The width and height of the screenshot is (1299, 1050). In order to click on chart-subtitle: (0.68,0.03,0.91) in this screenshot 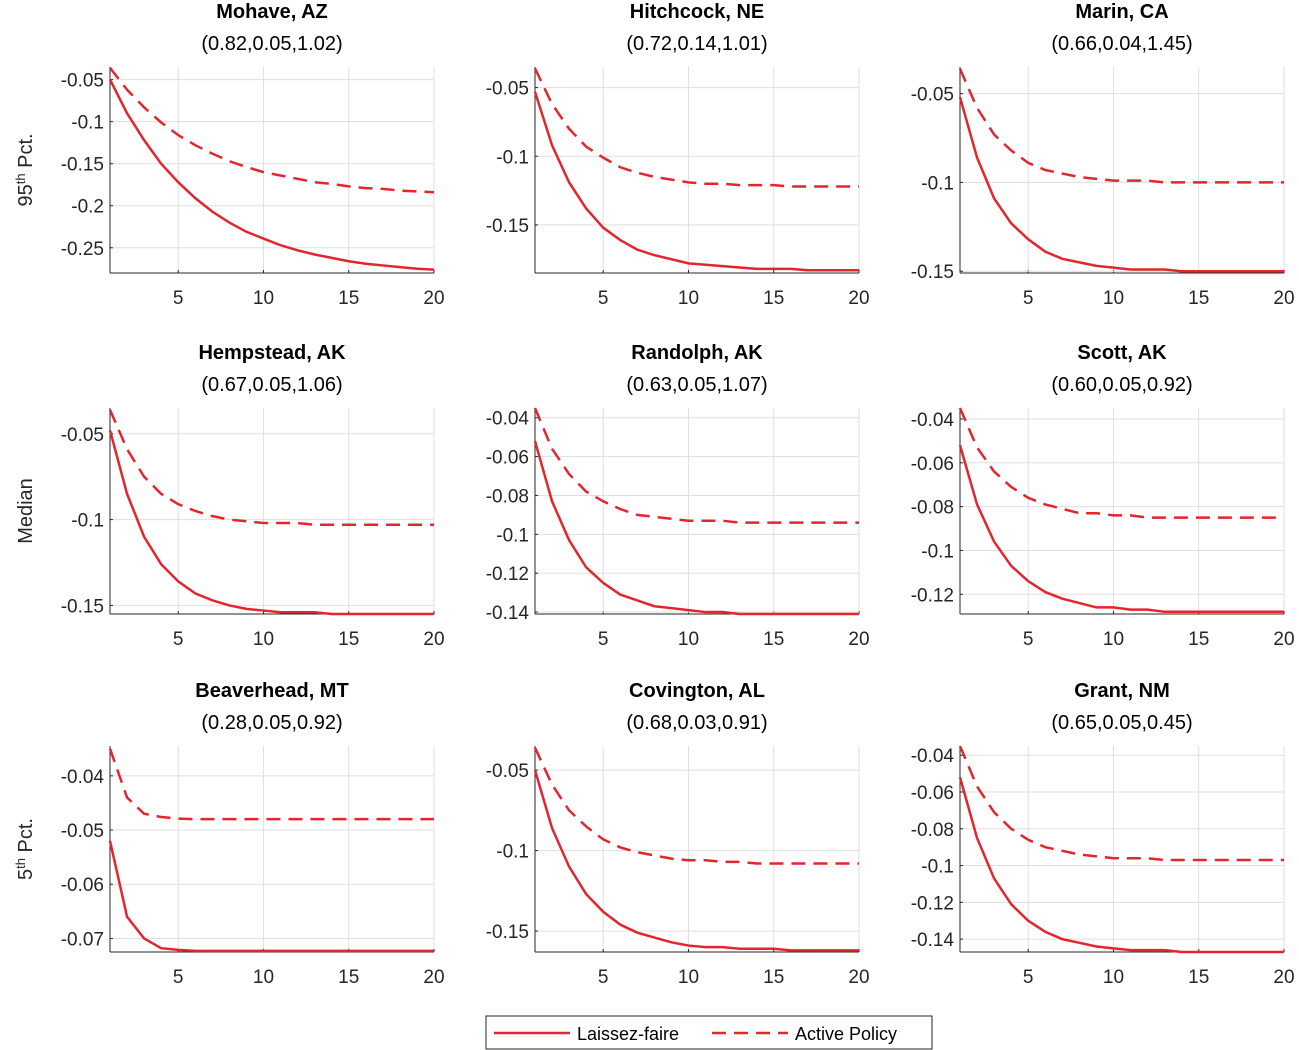, I will do `click(696, 723)`.